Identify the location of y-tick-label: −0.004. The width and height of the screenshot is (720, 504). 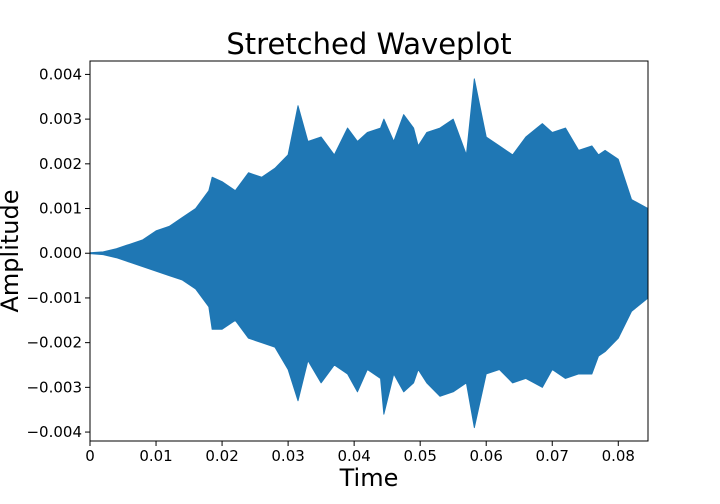
(54, 432).